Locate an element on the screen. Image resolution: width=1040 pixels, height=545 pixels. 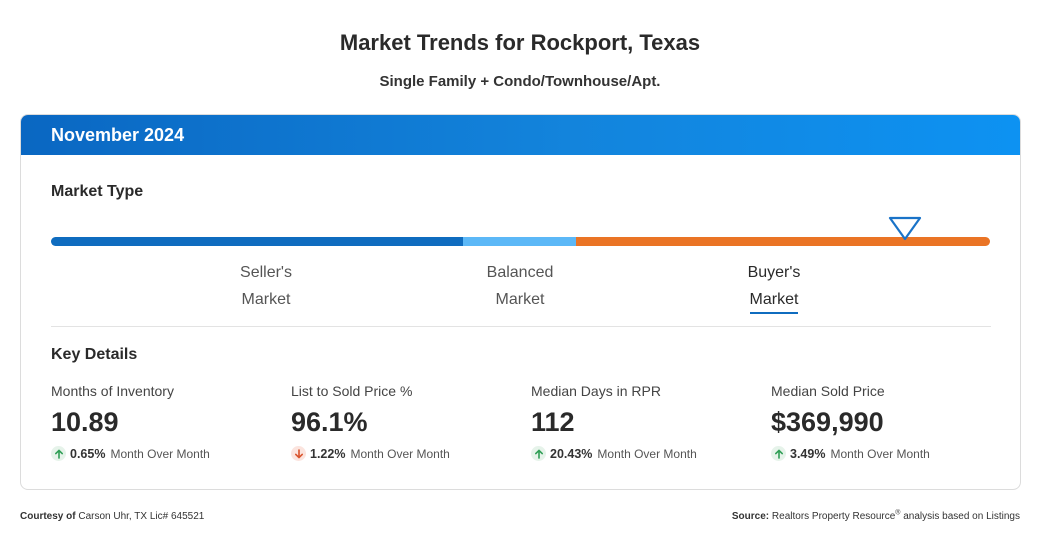
stat-label: Median Sold Price is located at coordinates (828, 391).